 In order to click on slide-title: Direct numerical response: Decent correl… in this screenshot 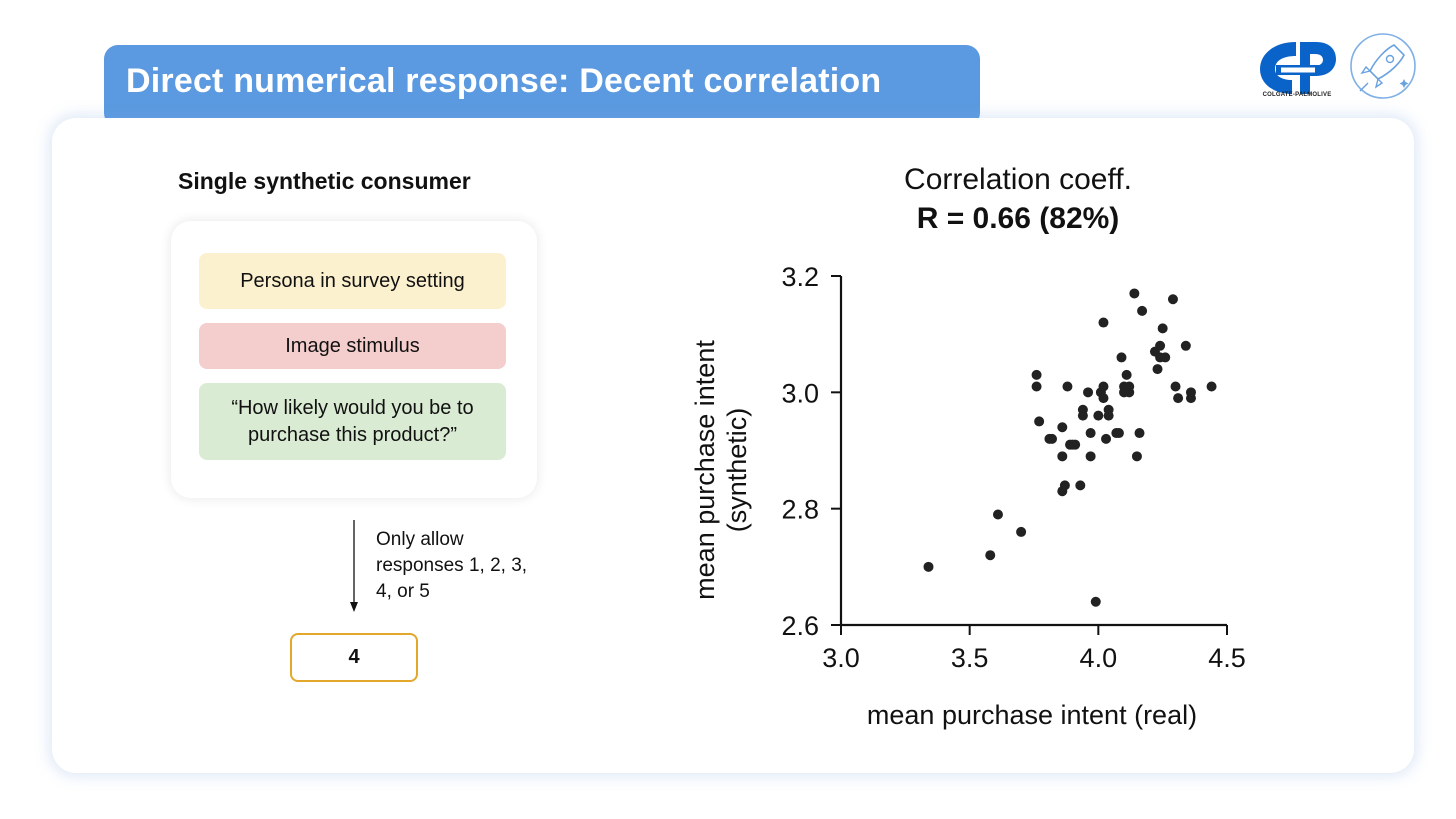, I will do `click(504, 81)`.